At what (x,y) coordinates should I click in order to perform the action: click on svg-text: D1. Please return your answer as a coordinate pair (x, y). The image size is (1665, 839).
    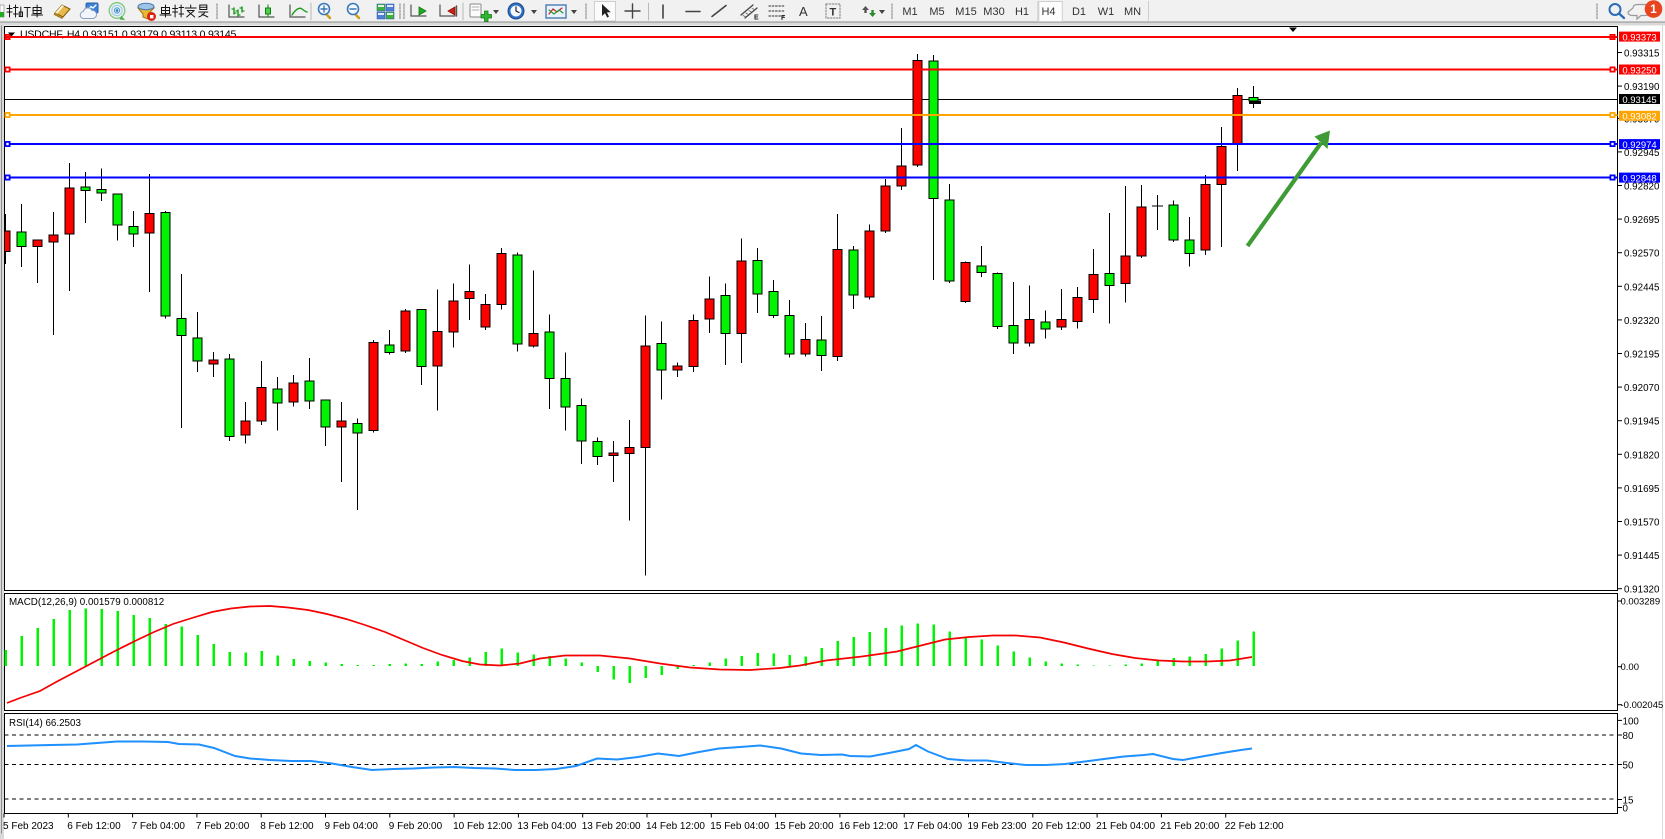
    Looking at the image, I should click on (1079, 12).